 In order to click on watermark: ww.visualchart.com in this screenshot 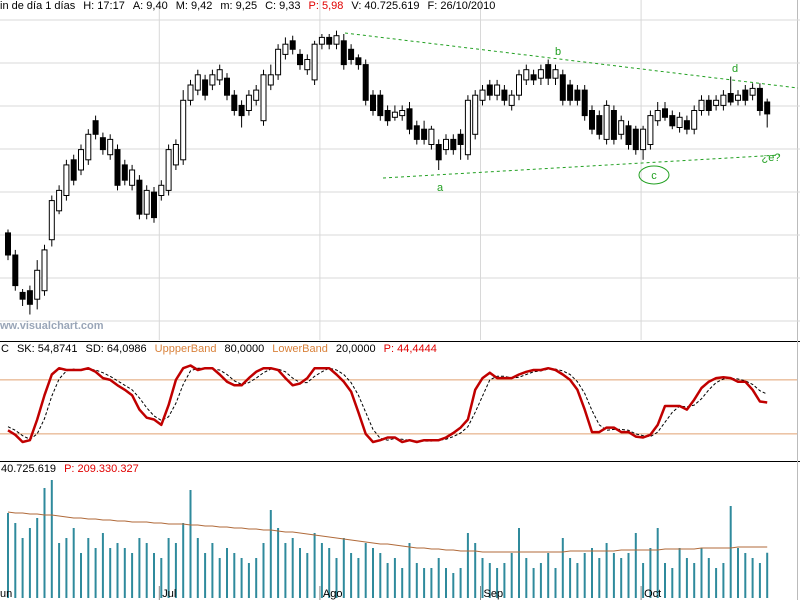, I will do `click(52, 326)`.